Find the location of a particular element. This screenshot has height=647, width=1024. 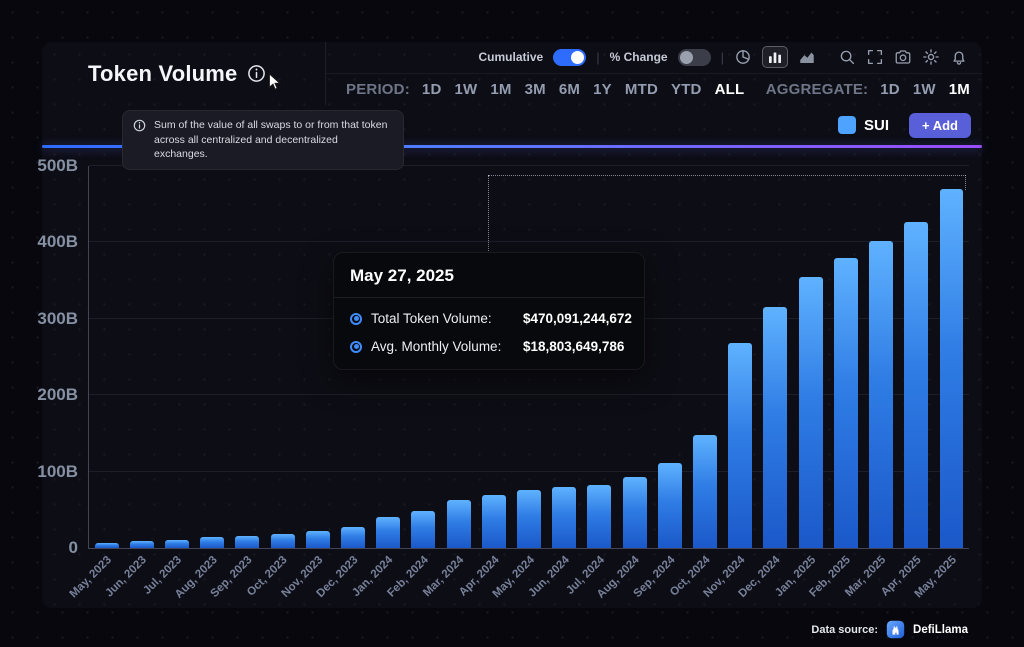

tooltip-date: May 27, 2025 is located at coordinates (489, 275).